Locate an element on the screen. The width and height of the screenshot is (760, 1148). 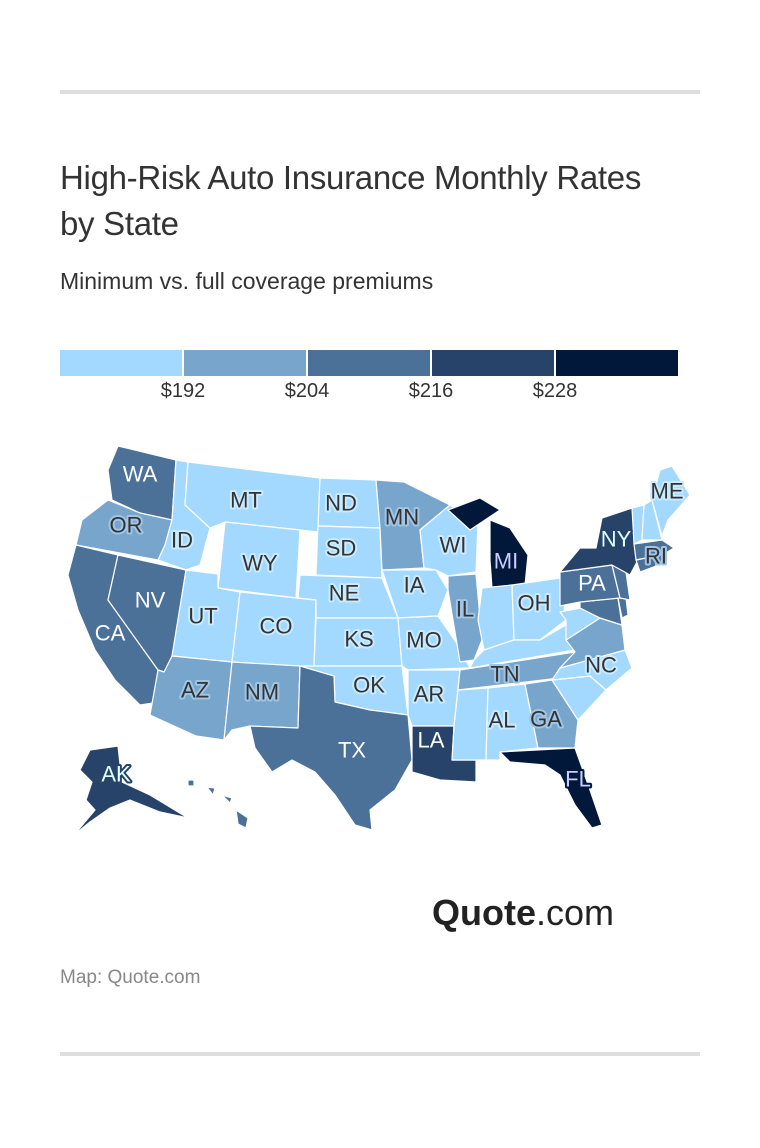
svg-text: AZ is located at coordinates (195, 690).